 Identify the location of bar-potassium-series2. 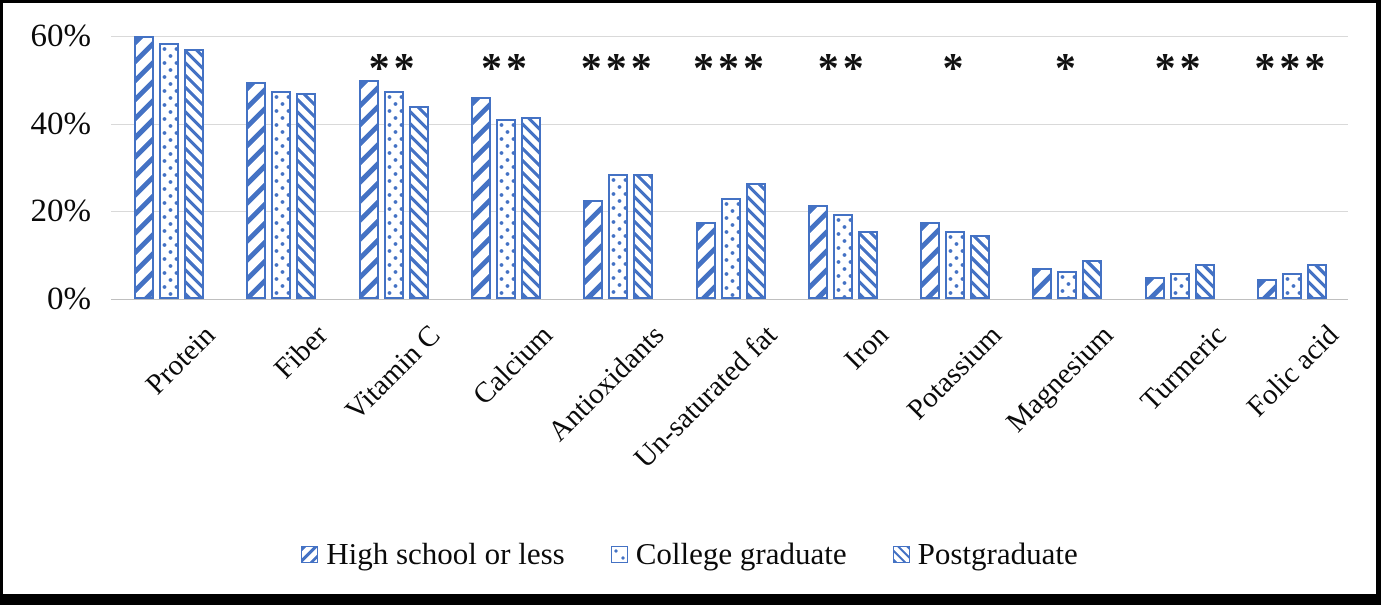
(980, 267).